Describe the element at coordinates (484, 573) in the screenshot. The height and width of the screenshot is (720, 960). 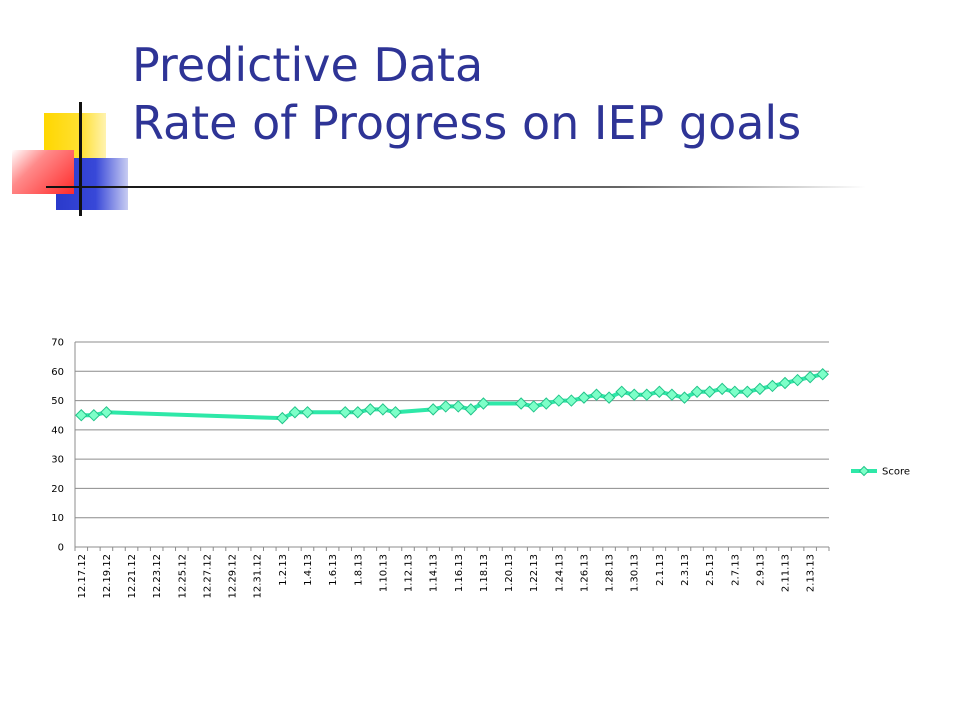
I see `x-tick-label: 1.18.13` at that location.